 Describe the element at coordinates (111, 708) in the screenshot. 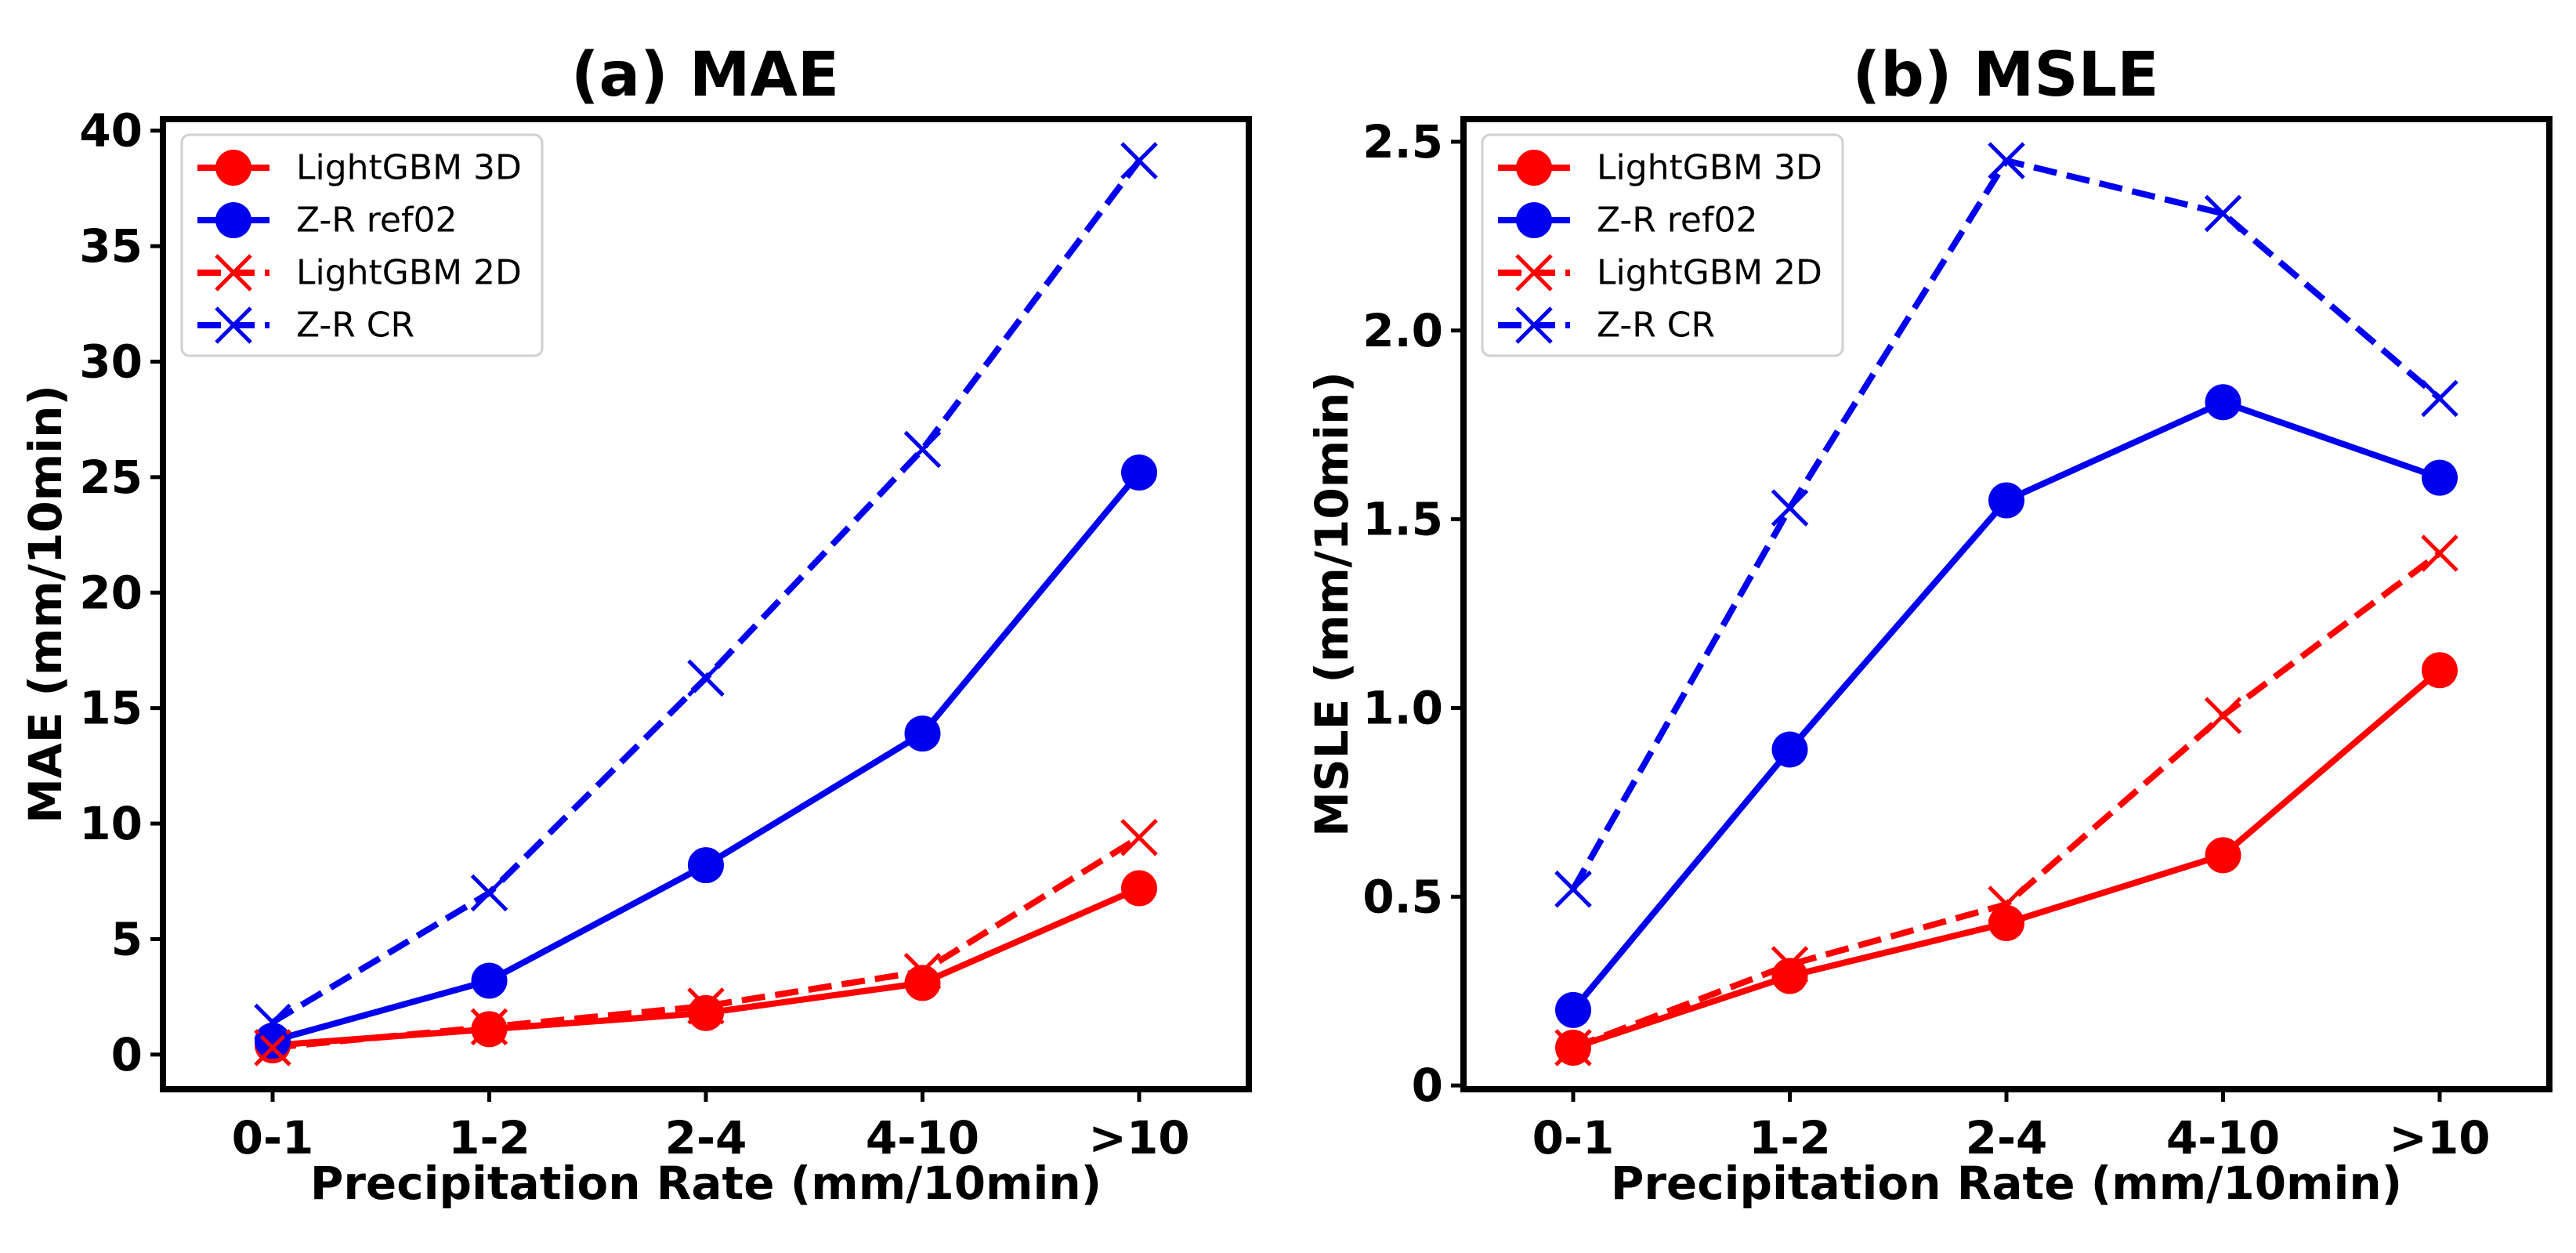

I see `y-tick-label: 15` at that location.